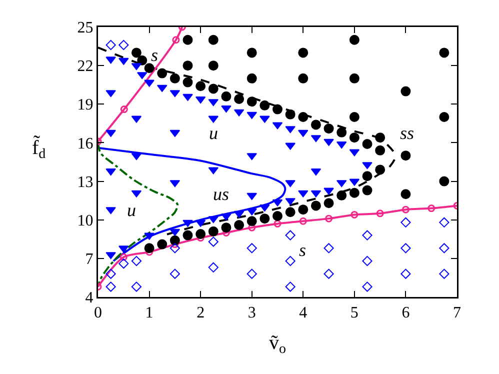 The image size is (499, 374). Describe the element at coordinates (354, 313) in the screenshot. I see `x-tick-label: 5` at that location.